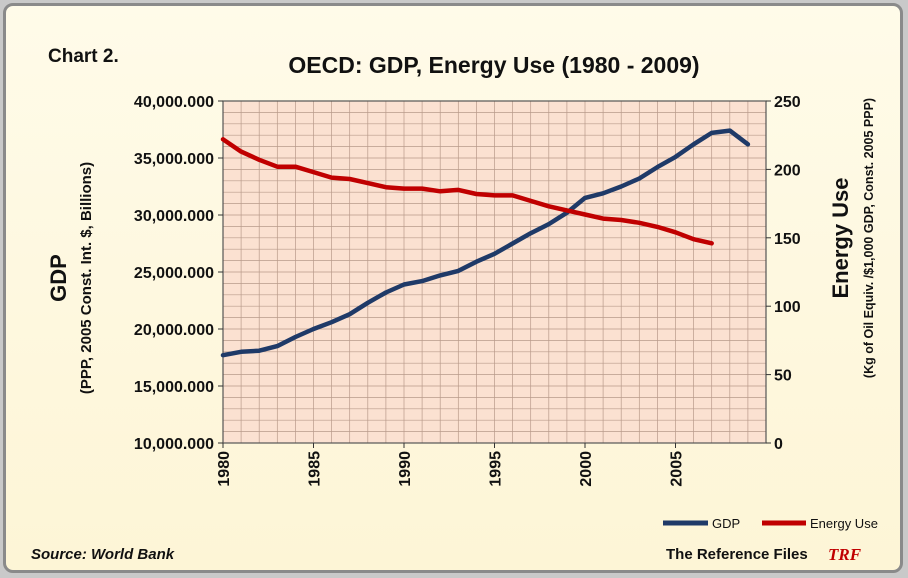  What do you see at coordinates (840, 237) in the screenshot?
I see `y-right-label-main: Energy Use` at bounding box center [840, 237].